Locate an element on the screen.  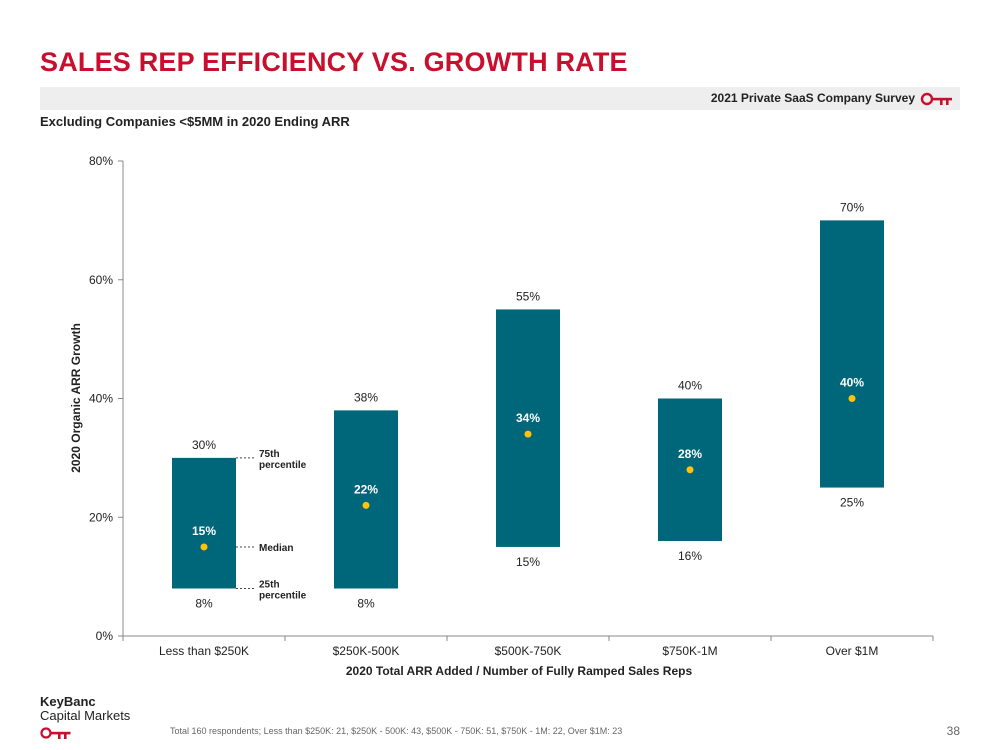
page-title: SALES REP EFFICIENCY VS. GROWTH RATE is located at coordinates (334, 62).